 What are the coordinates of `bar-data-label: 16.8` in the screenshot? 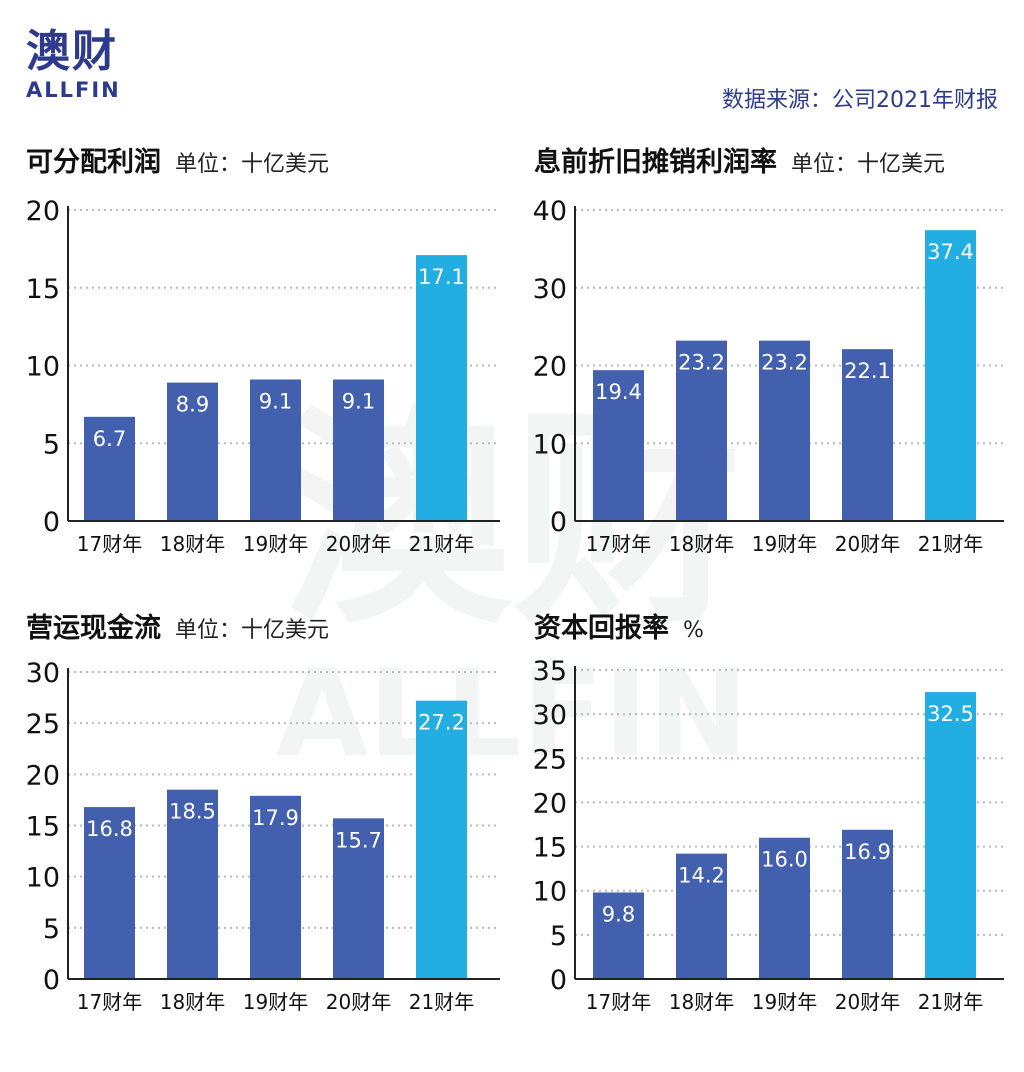 It's located at (109, 829).